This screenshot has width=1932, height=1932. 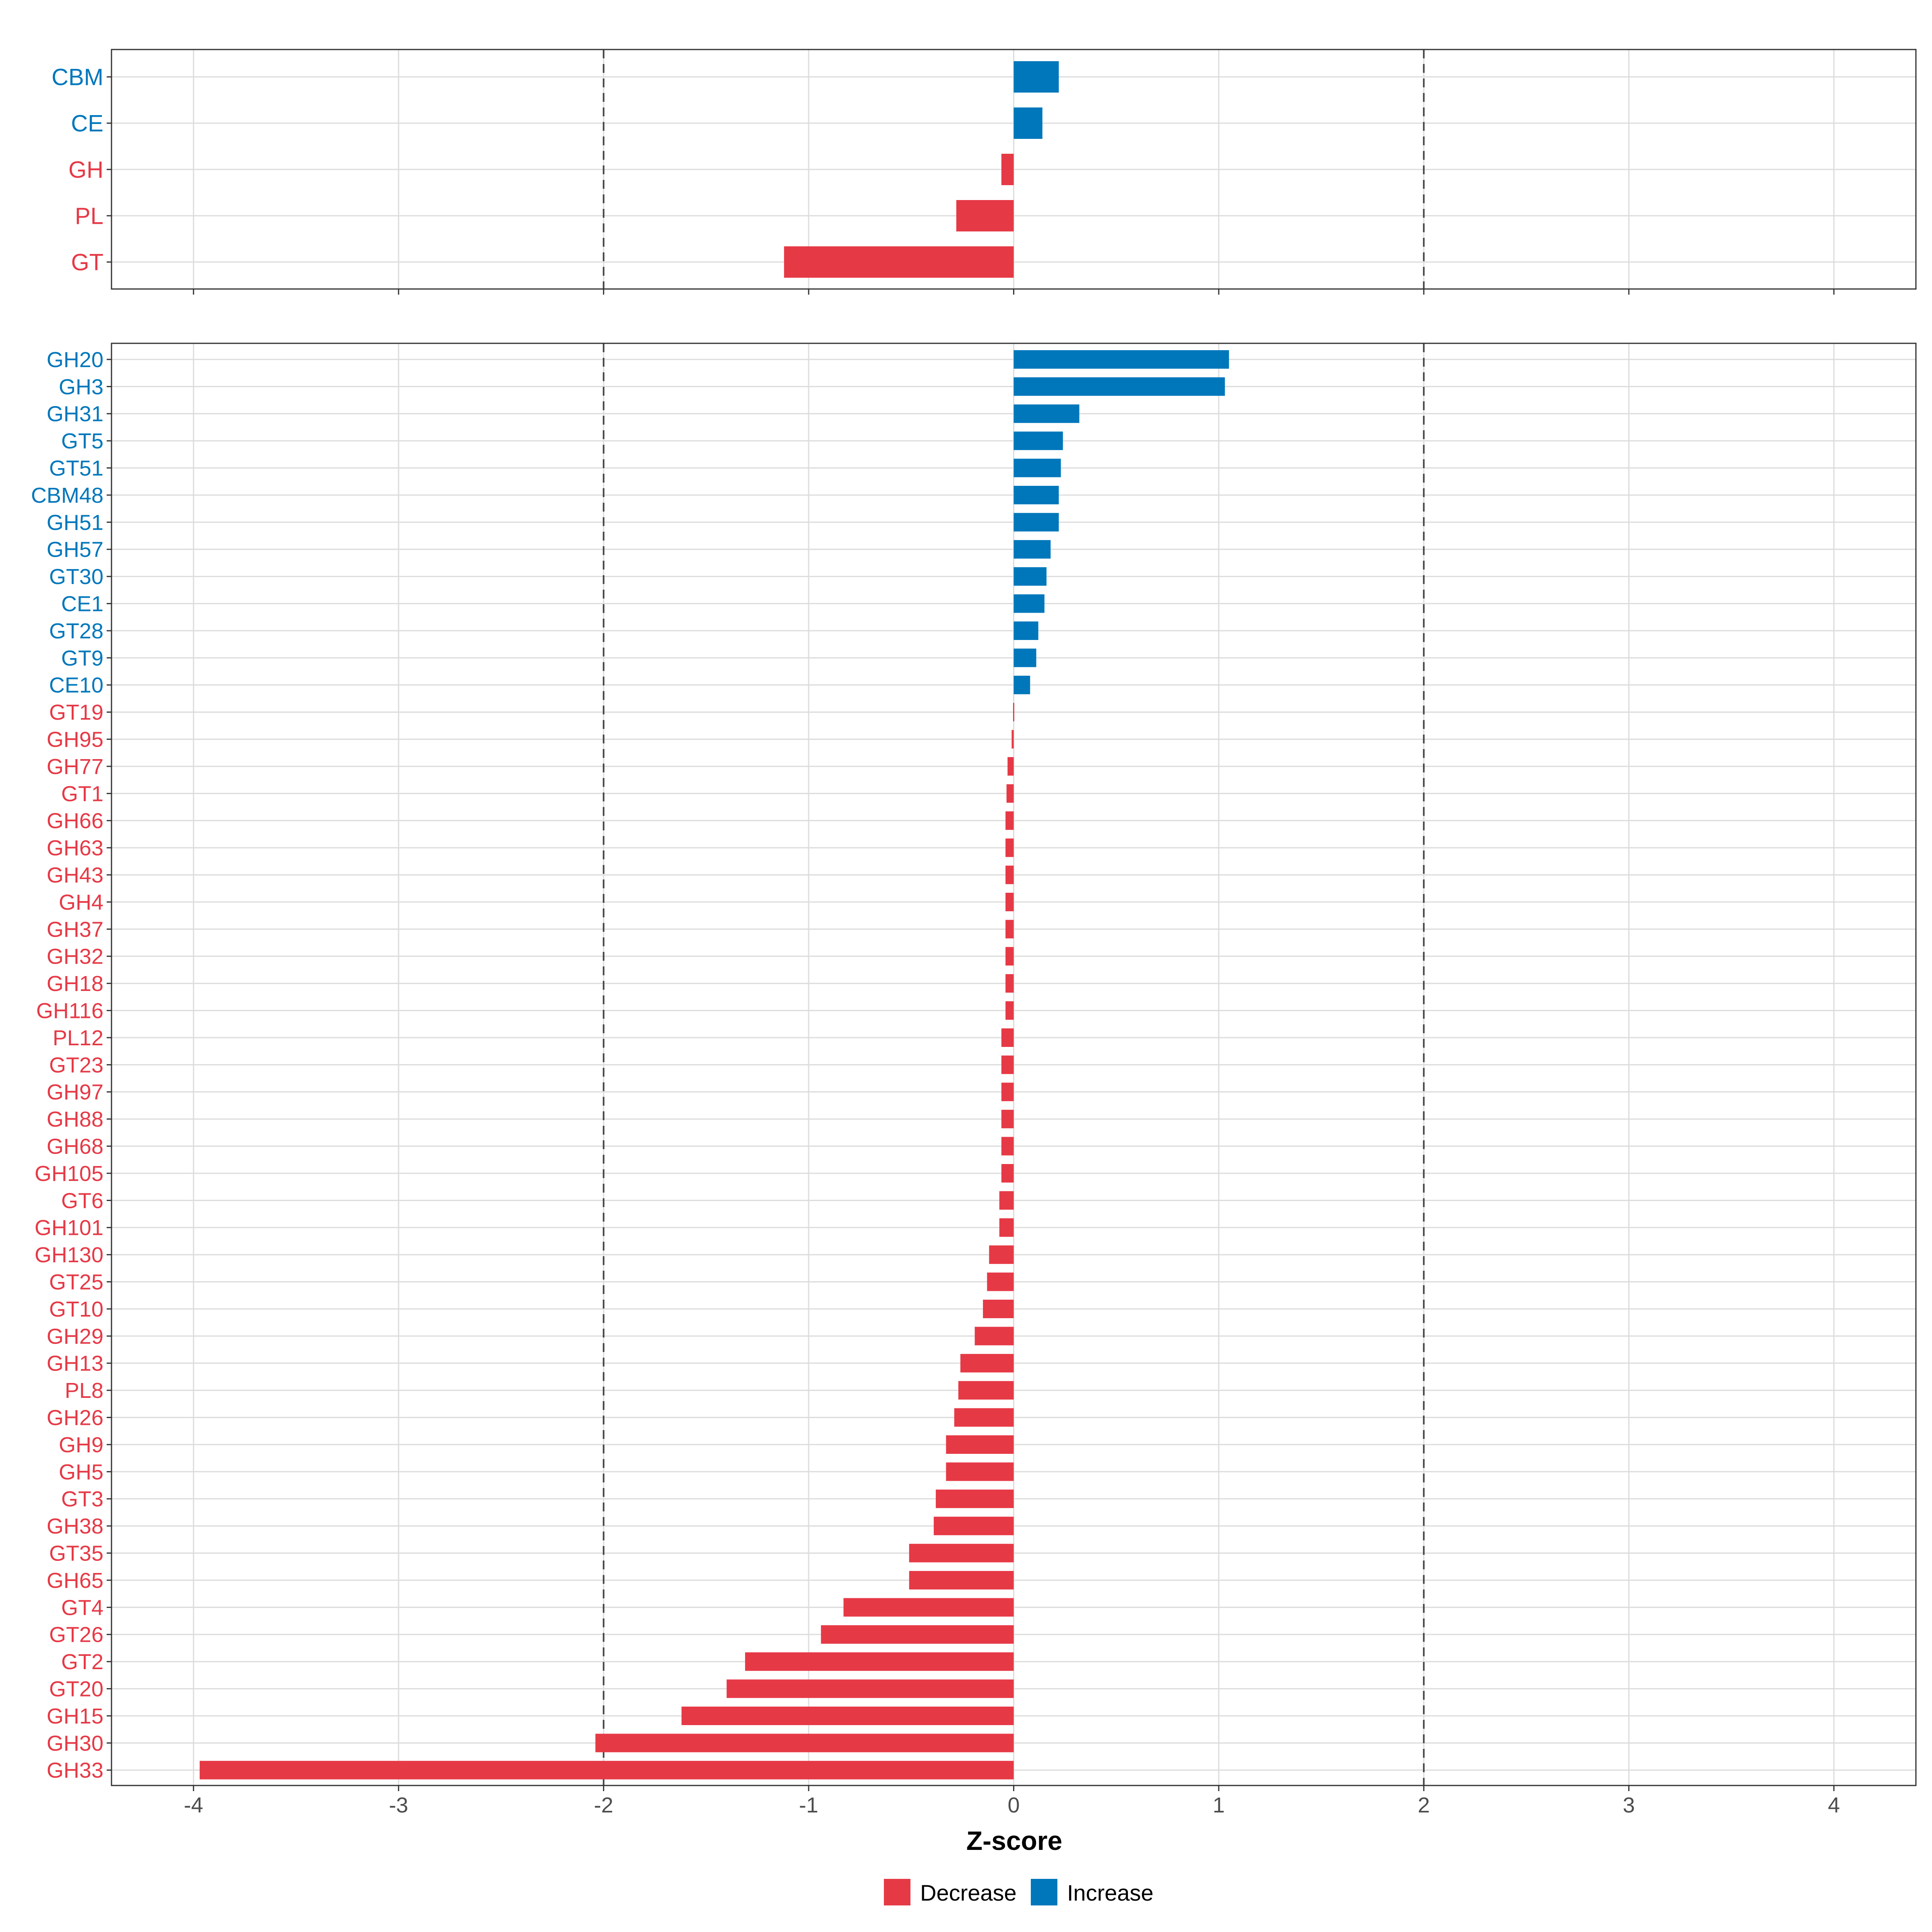 I want to click on bar-GT3, so click(x=974, y=1498).